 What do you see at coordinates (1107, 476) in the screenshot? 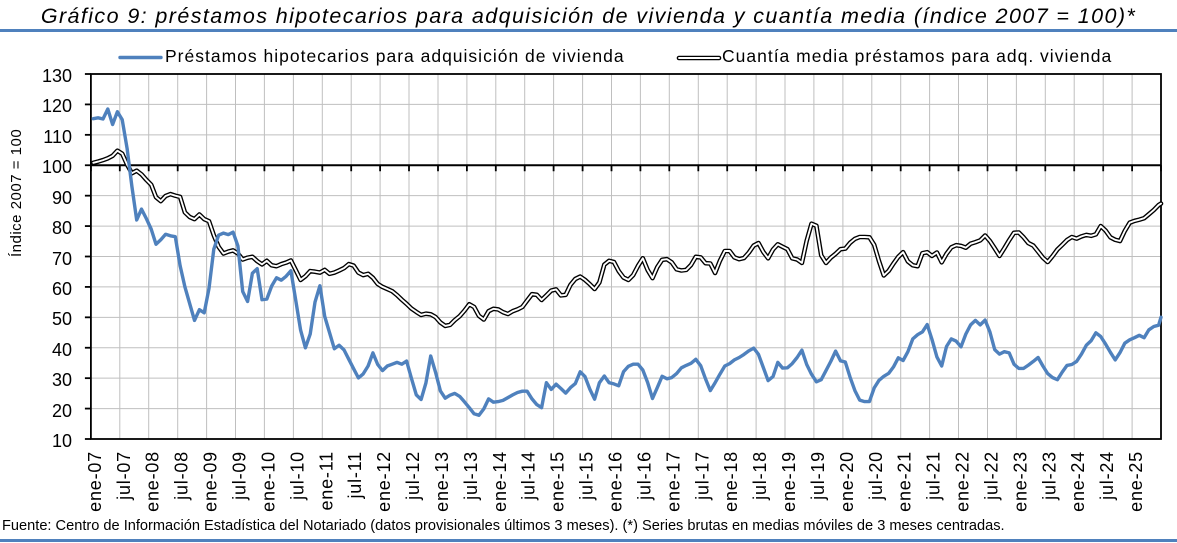
I see `svg-text: jul-24` at bounding box center [1107, 476].